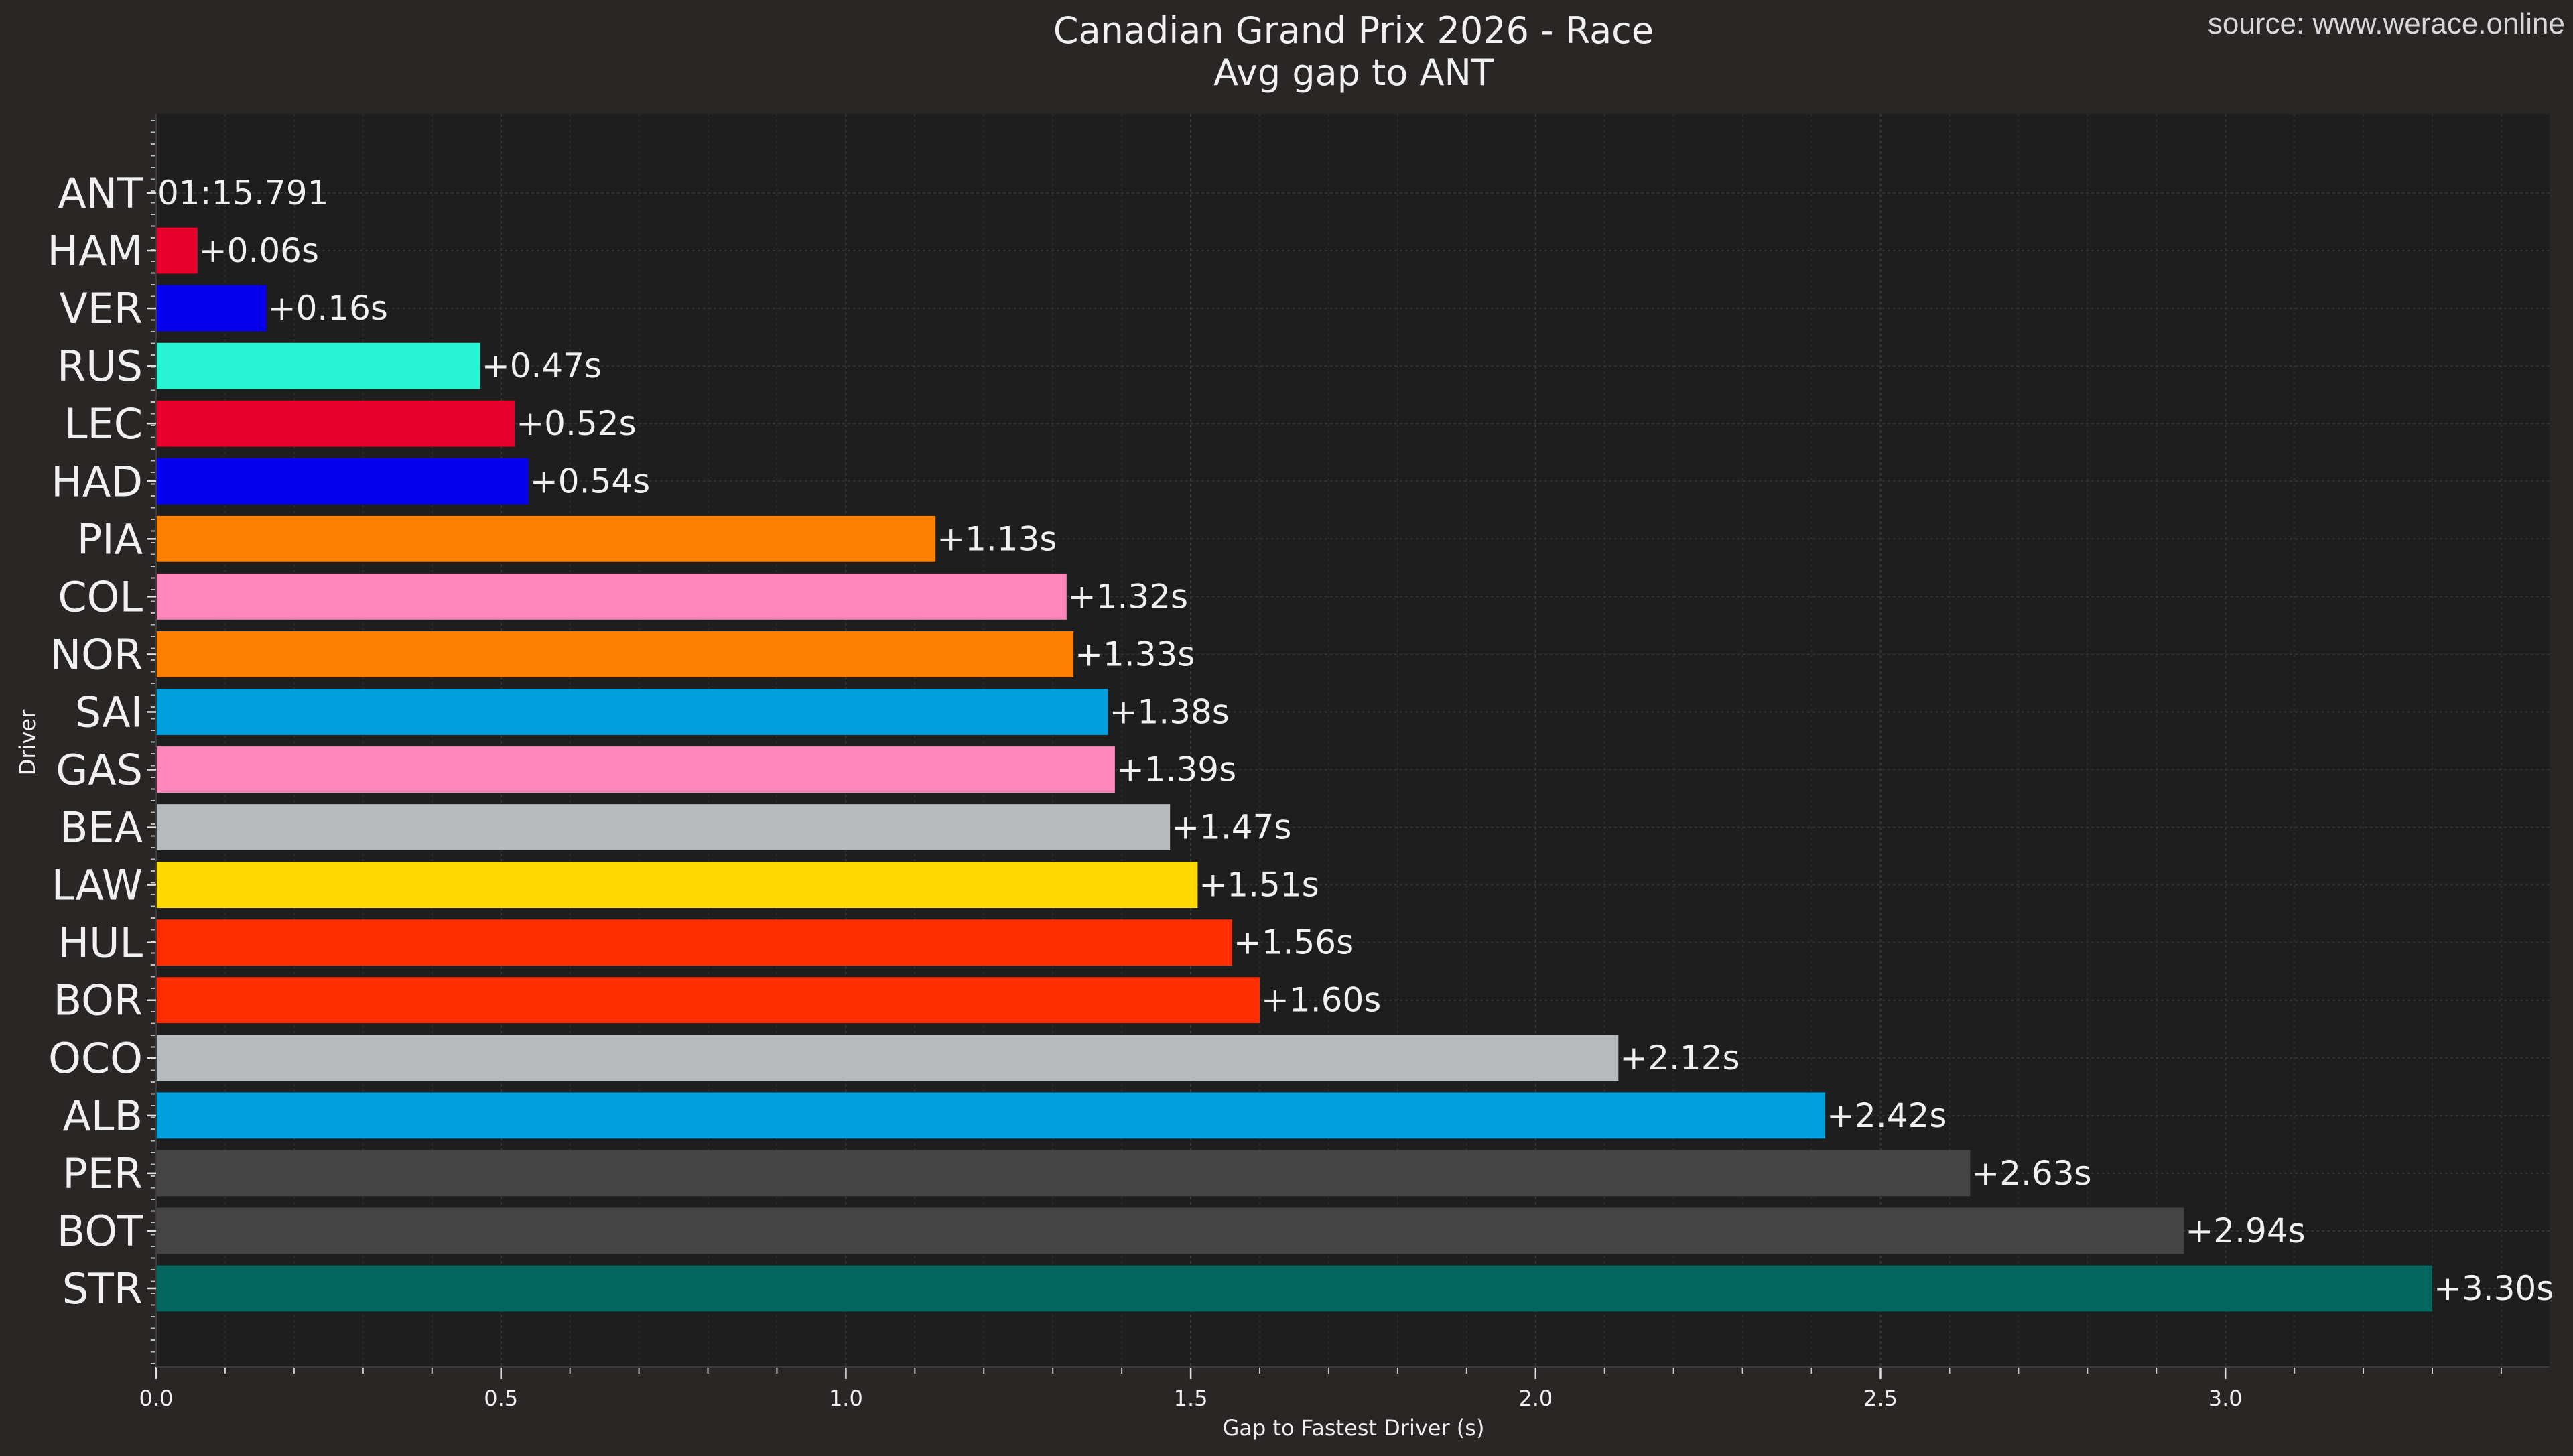 The height and width of the screenshot is (1456, 2573). I want to click on bar-value-label: +2.12s, so click(1679, 1058).